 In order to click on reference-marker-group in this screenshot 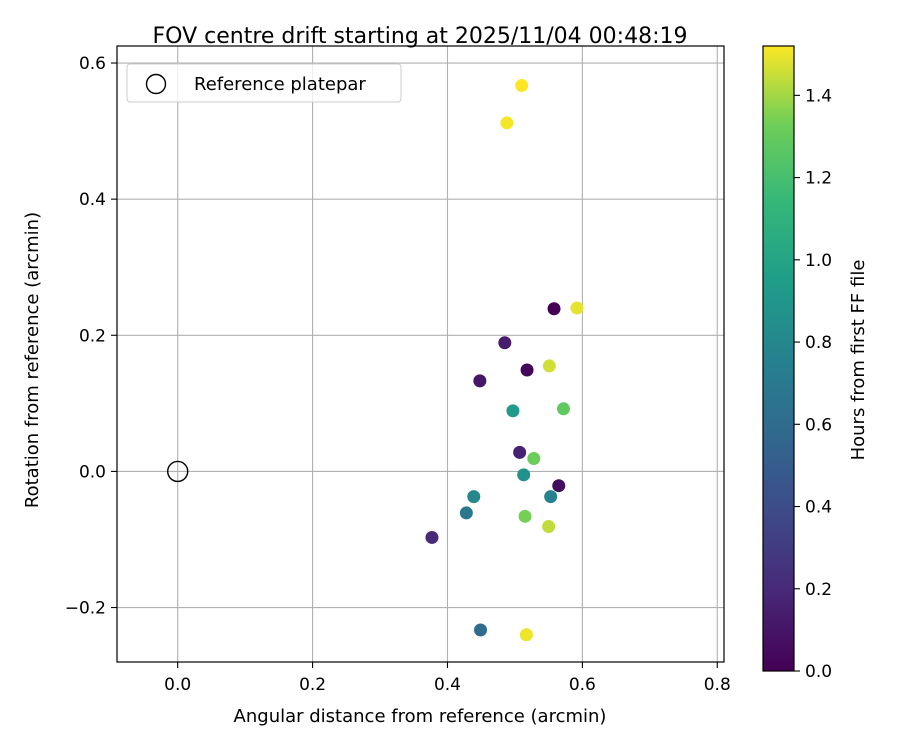, I will do `click(177, 471)`.